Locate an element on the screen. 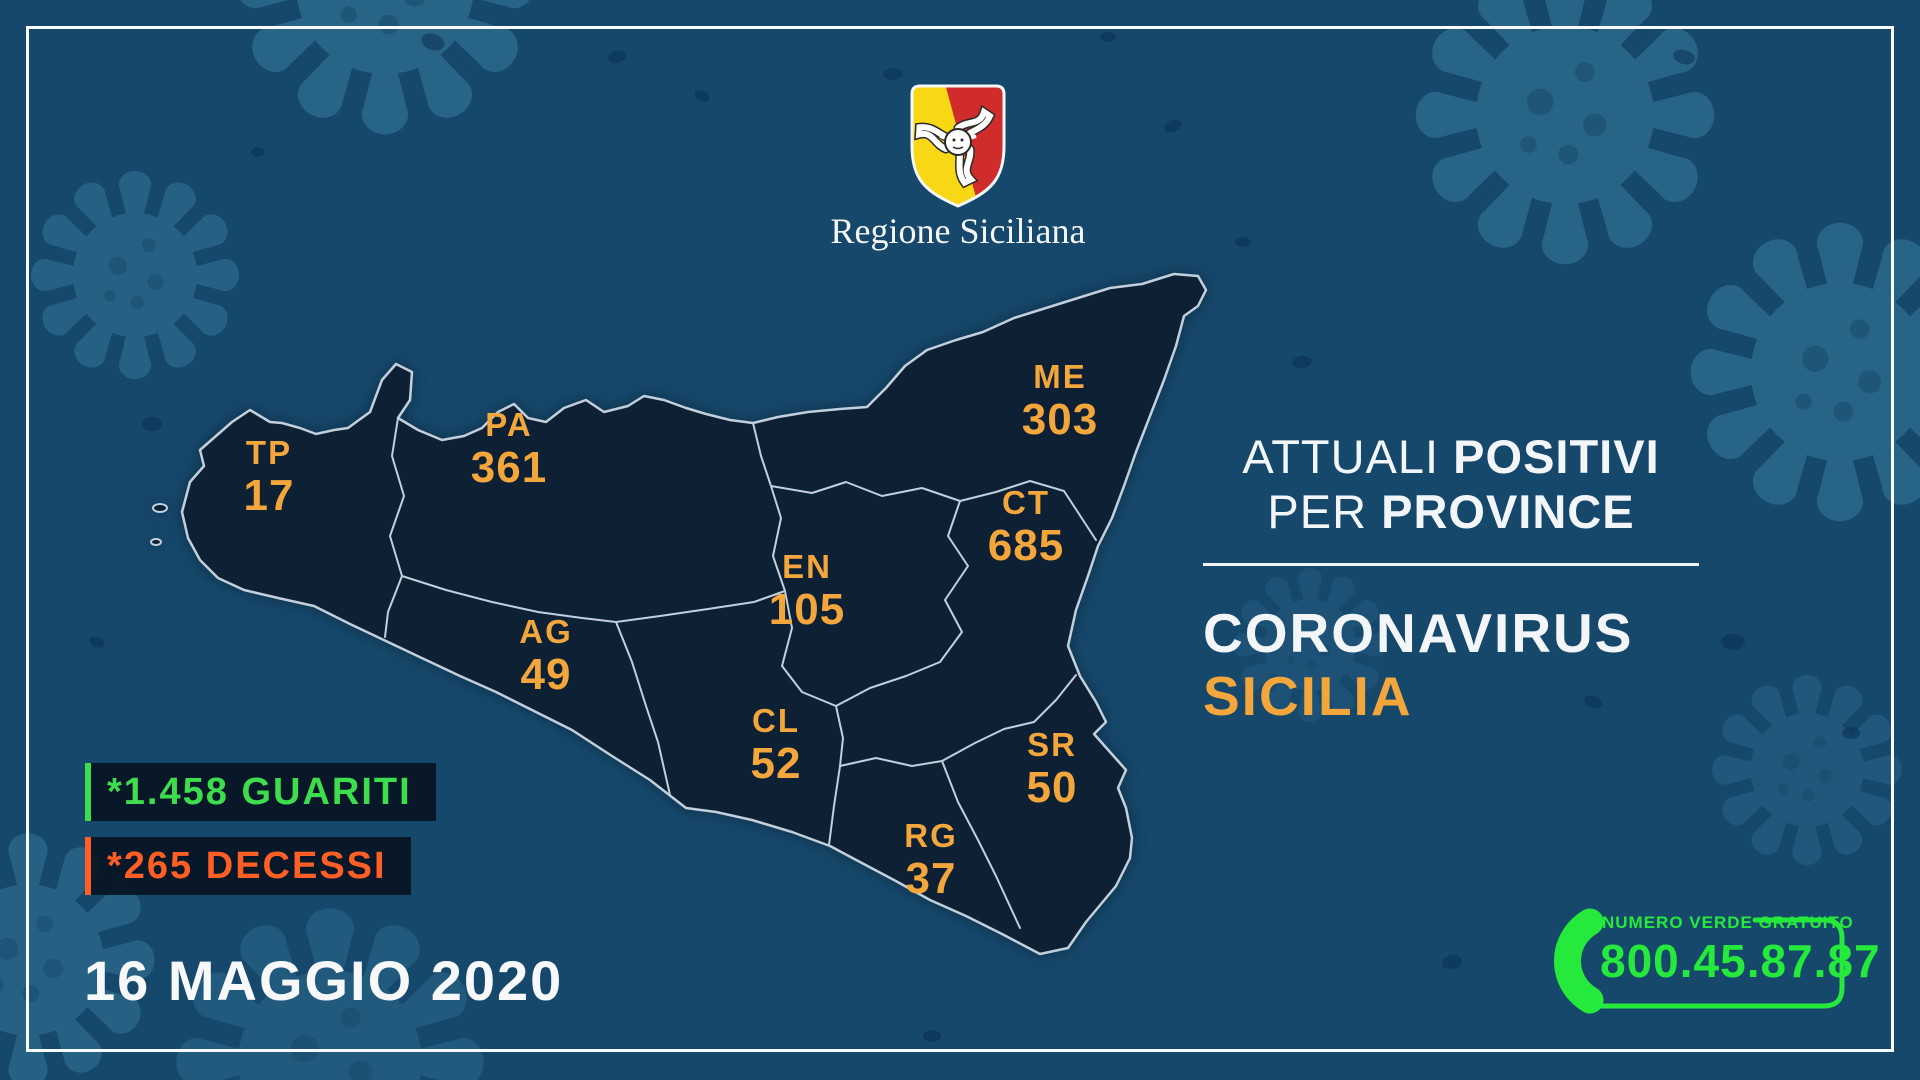  panel-divider is located at coordinates (1451, 565).